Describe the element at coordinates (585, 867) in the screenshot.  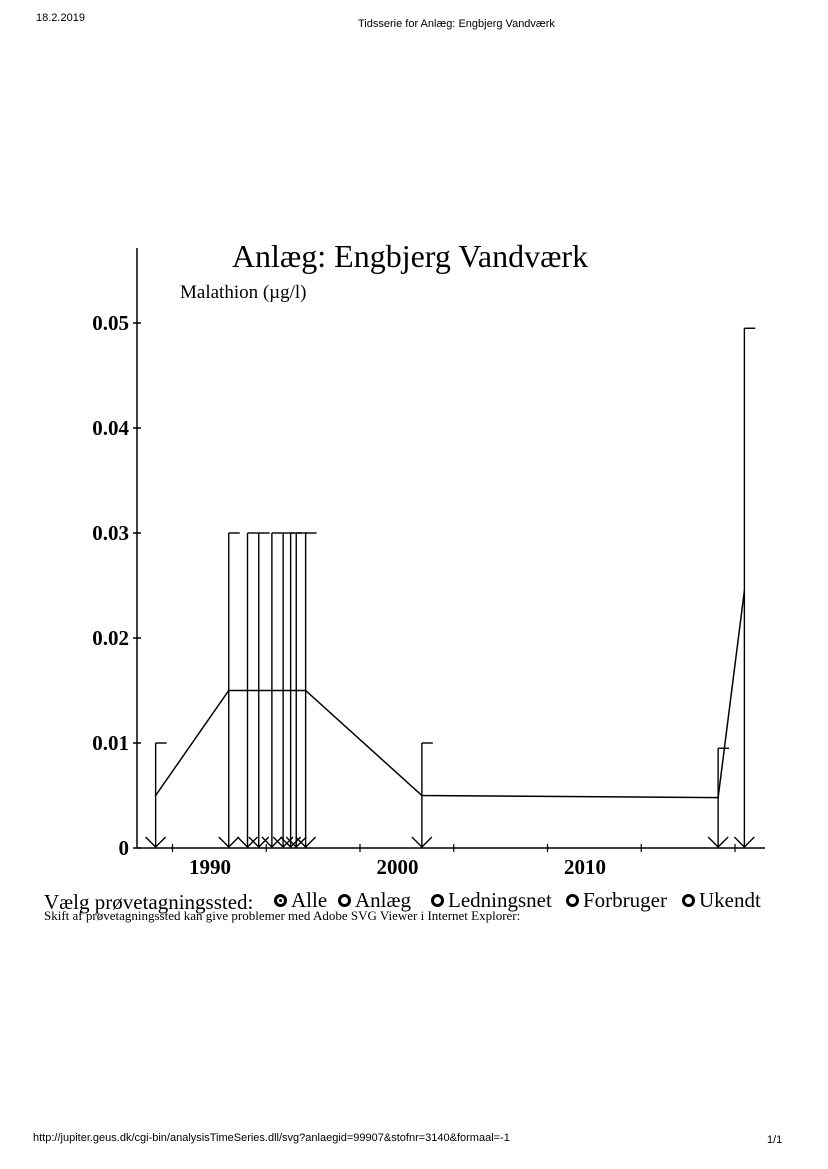
I see `x-tick-label: 2010` at that location.